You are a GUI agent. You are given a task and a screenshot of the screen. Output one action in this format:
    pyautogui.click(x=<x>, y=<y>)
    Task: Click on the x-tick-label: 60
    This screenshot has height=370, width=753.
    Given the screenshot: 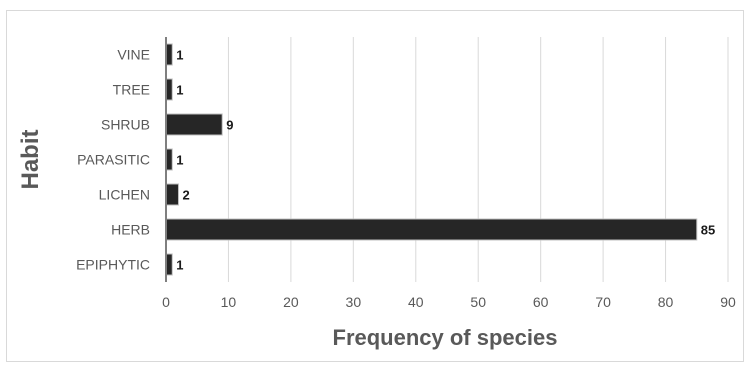 What is the action you would take?
    pyautogui.click(x=541, y=302)
    